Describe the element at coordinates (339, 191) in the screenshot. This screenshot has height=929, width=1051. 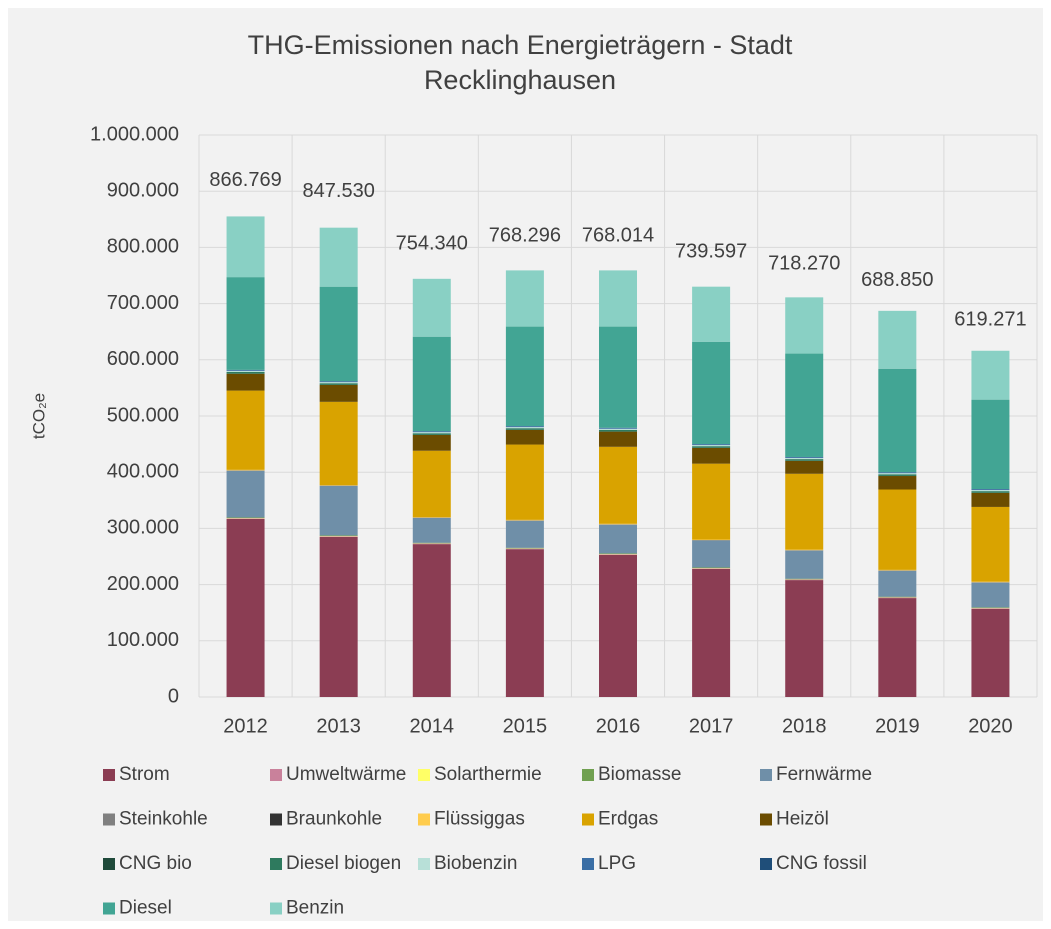
I see `total-label: 847.530` at that location.